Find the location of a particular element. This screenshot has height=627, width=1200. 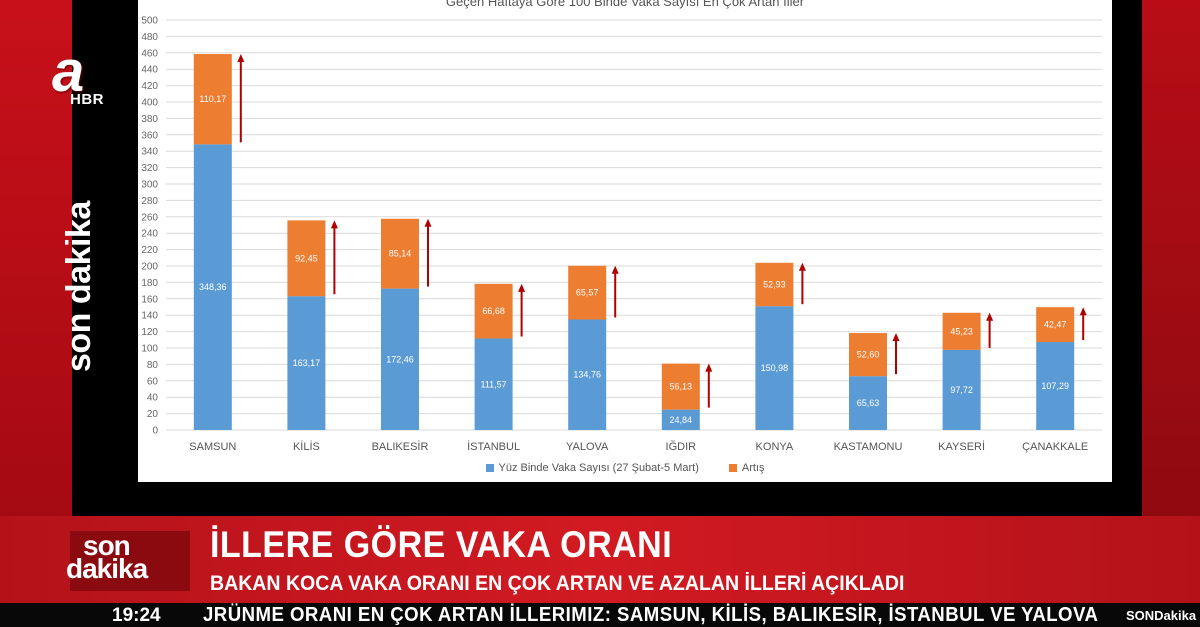

data-label-increase: 65,57 is located at coordinates (587, 293).